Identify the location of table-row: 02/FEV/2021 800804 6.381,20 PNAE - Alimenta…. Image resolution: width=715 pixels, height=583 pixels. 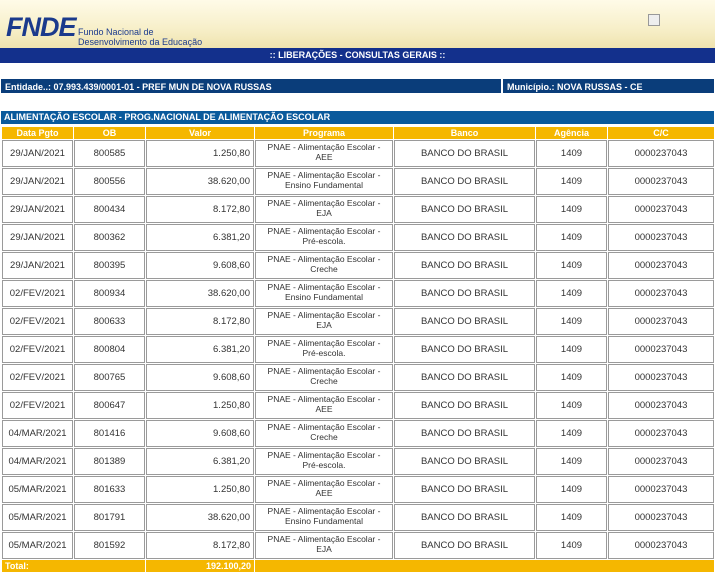
(358, 349).